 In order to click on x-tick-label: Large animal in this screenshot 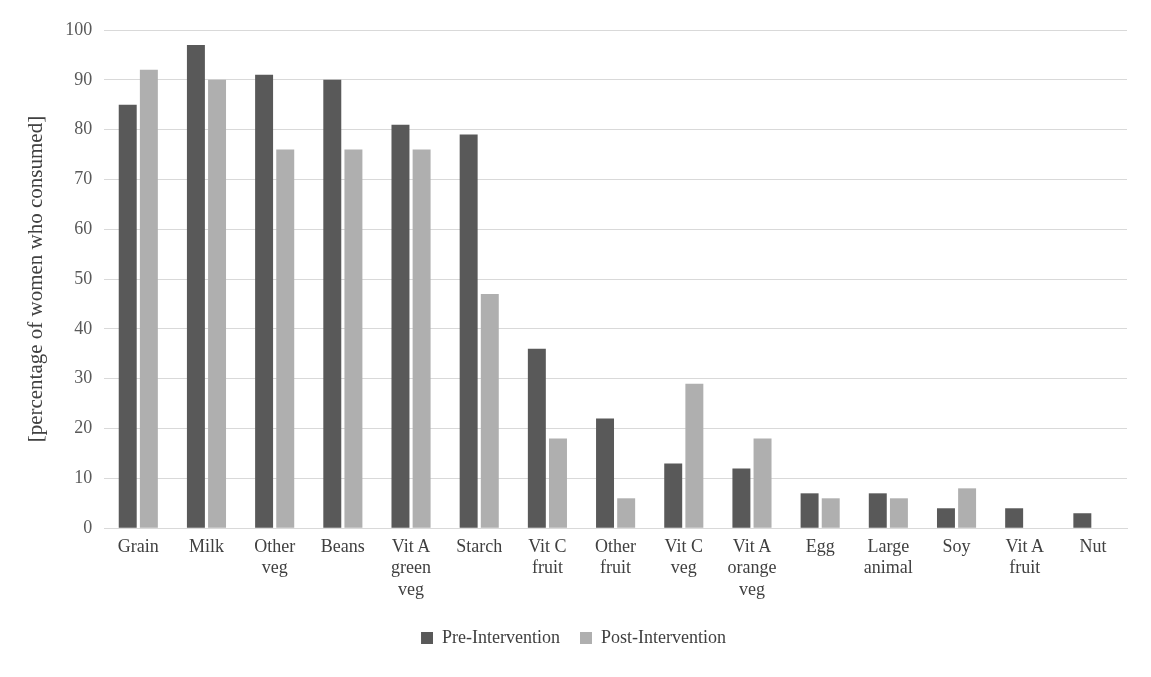, I will do `click(888, 556)`.